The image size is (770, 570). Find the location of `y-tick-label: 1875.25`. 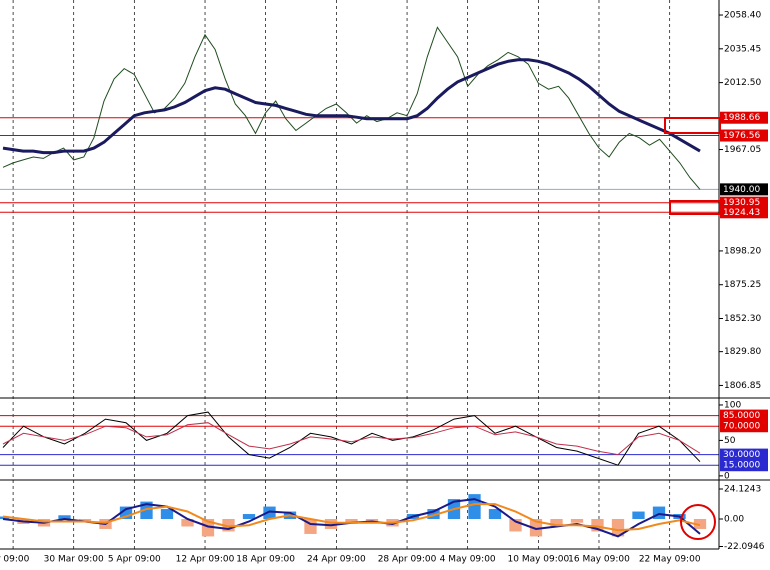

y-tick-label: 1875.25 is located at coordinates (742, 285).